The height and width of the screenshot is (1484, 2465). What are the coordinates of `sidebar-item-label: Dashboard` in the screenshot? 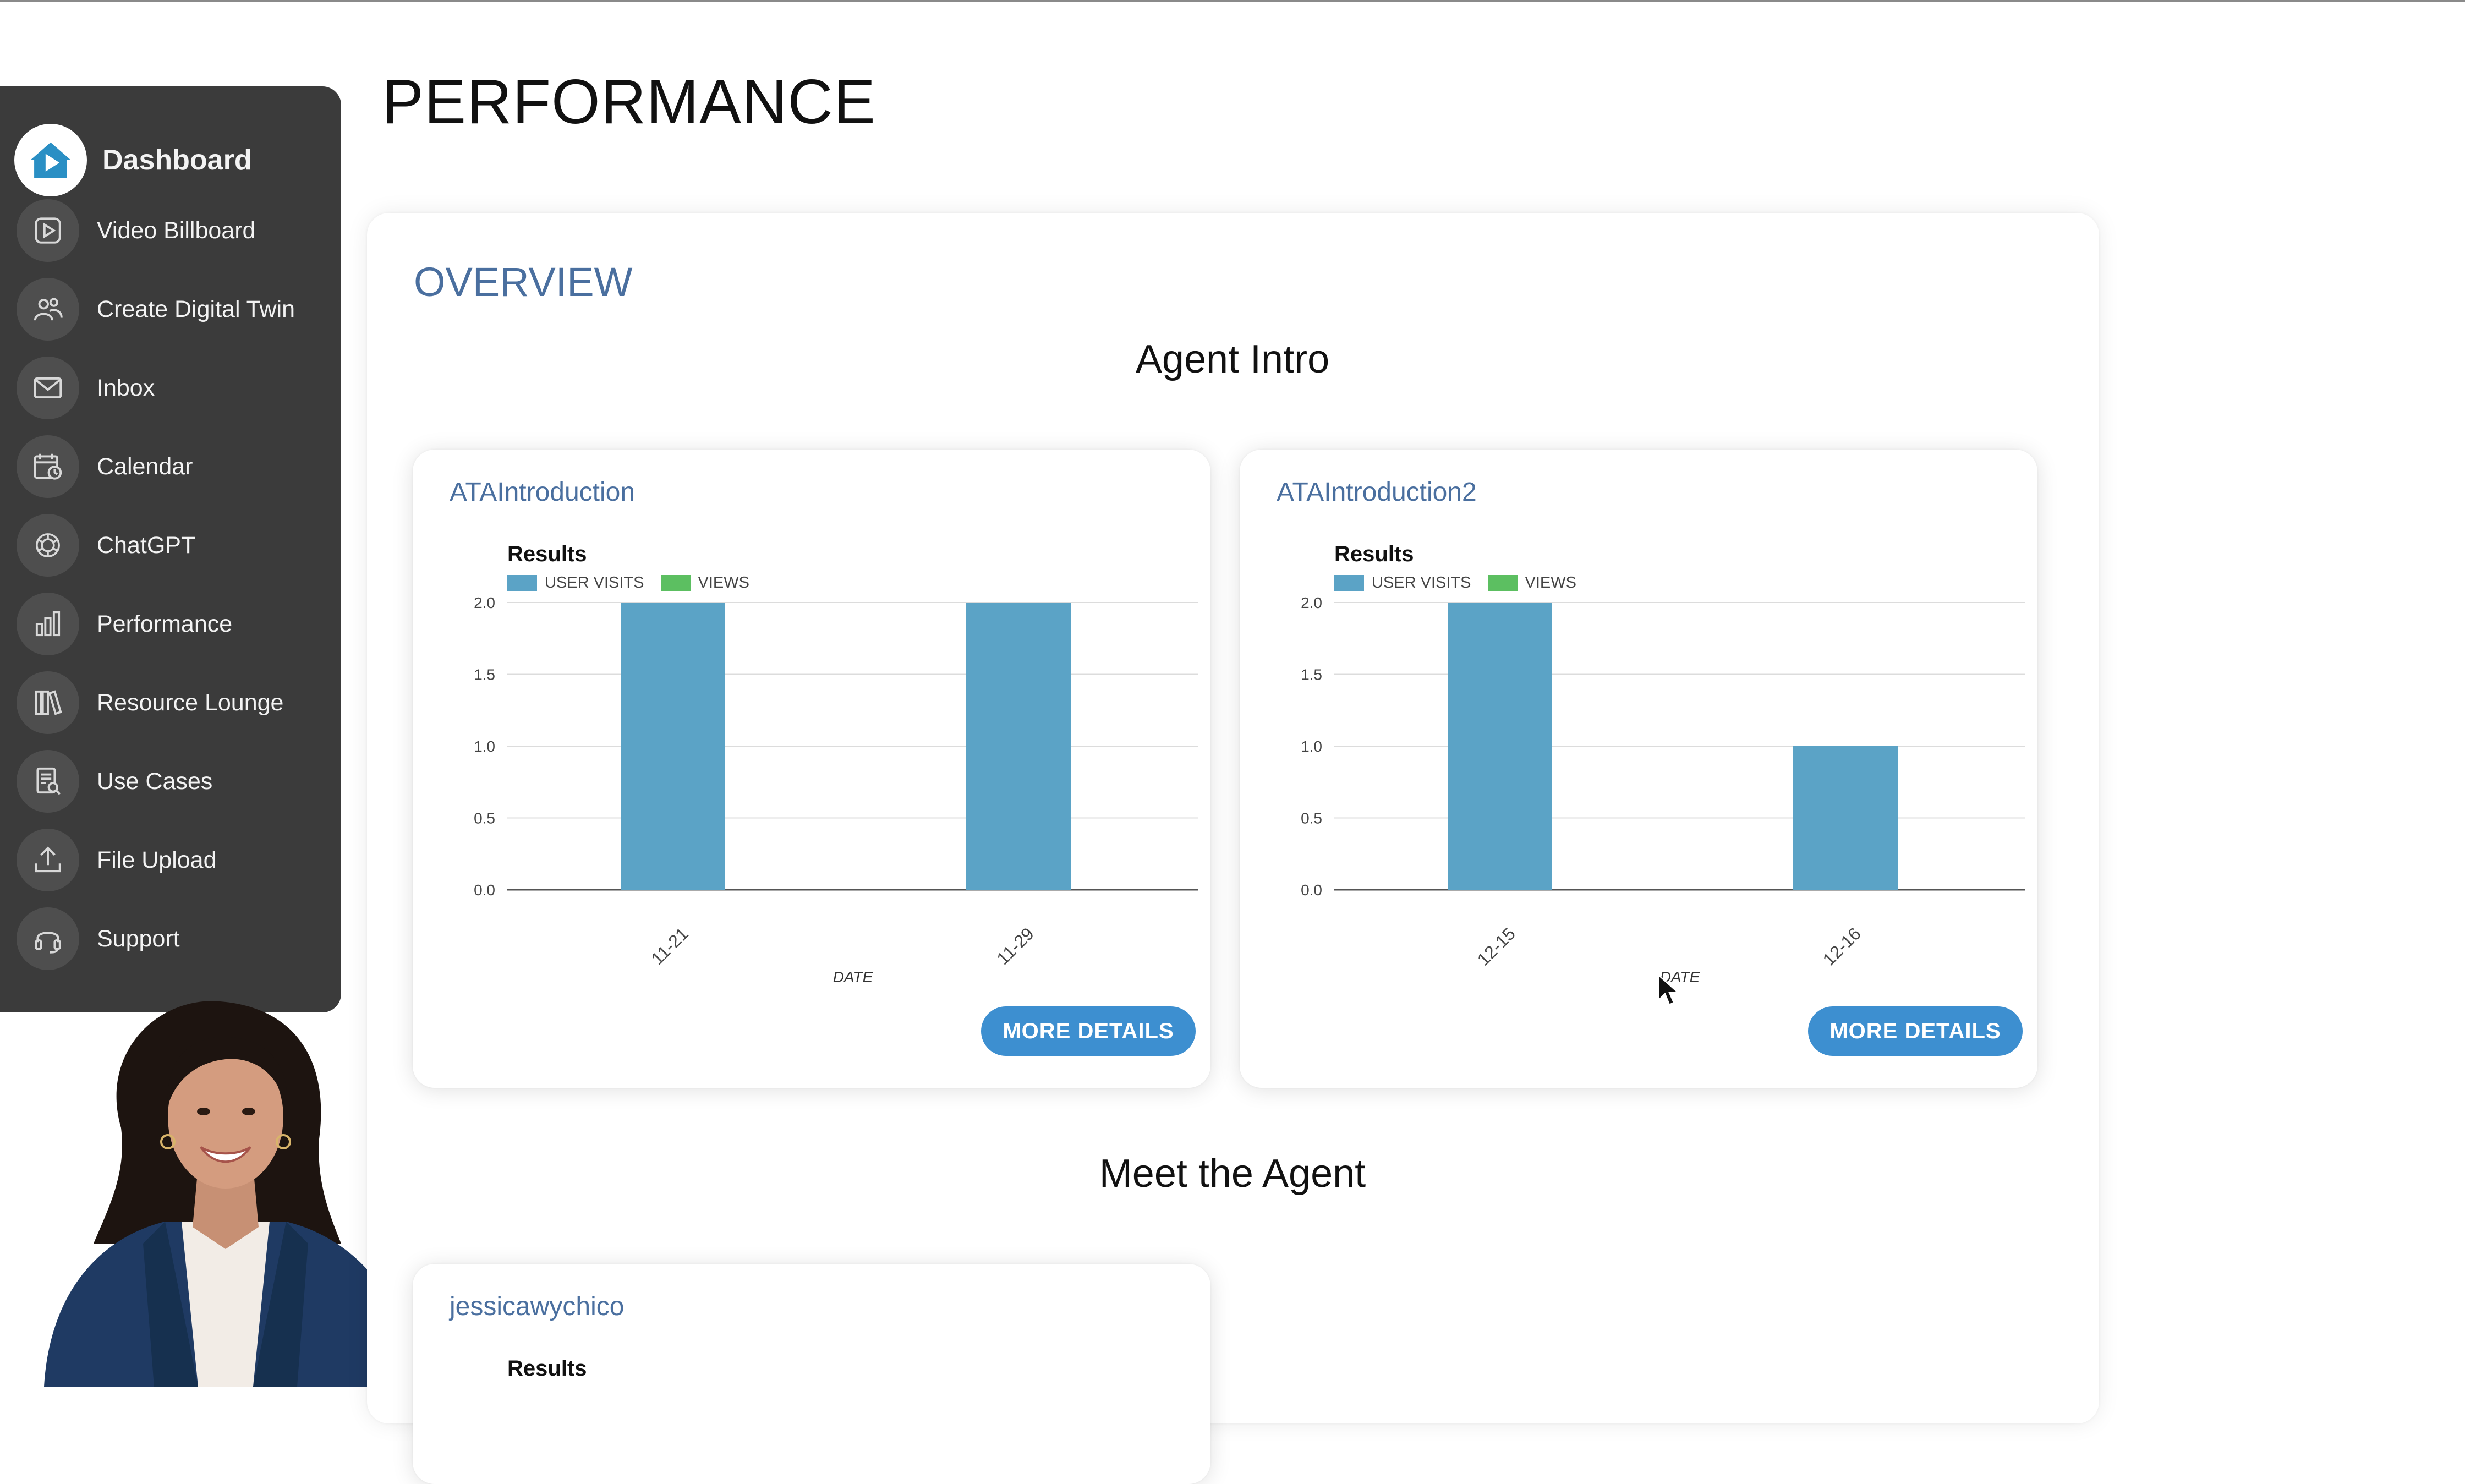 It's located at (177, 160).